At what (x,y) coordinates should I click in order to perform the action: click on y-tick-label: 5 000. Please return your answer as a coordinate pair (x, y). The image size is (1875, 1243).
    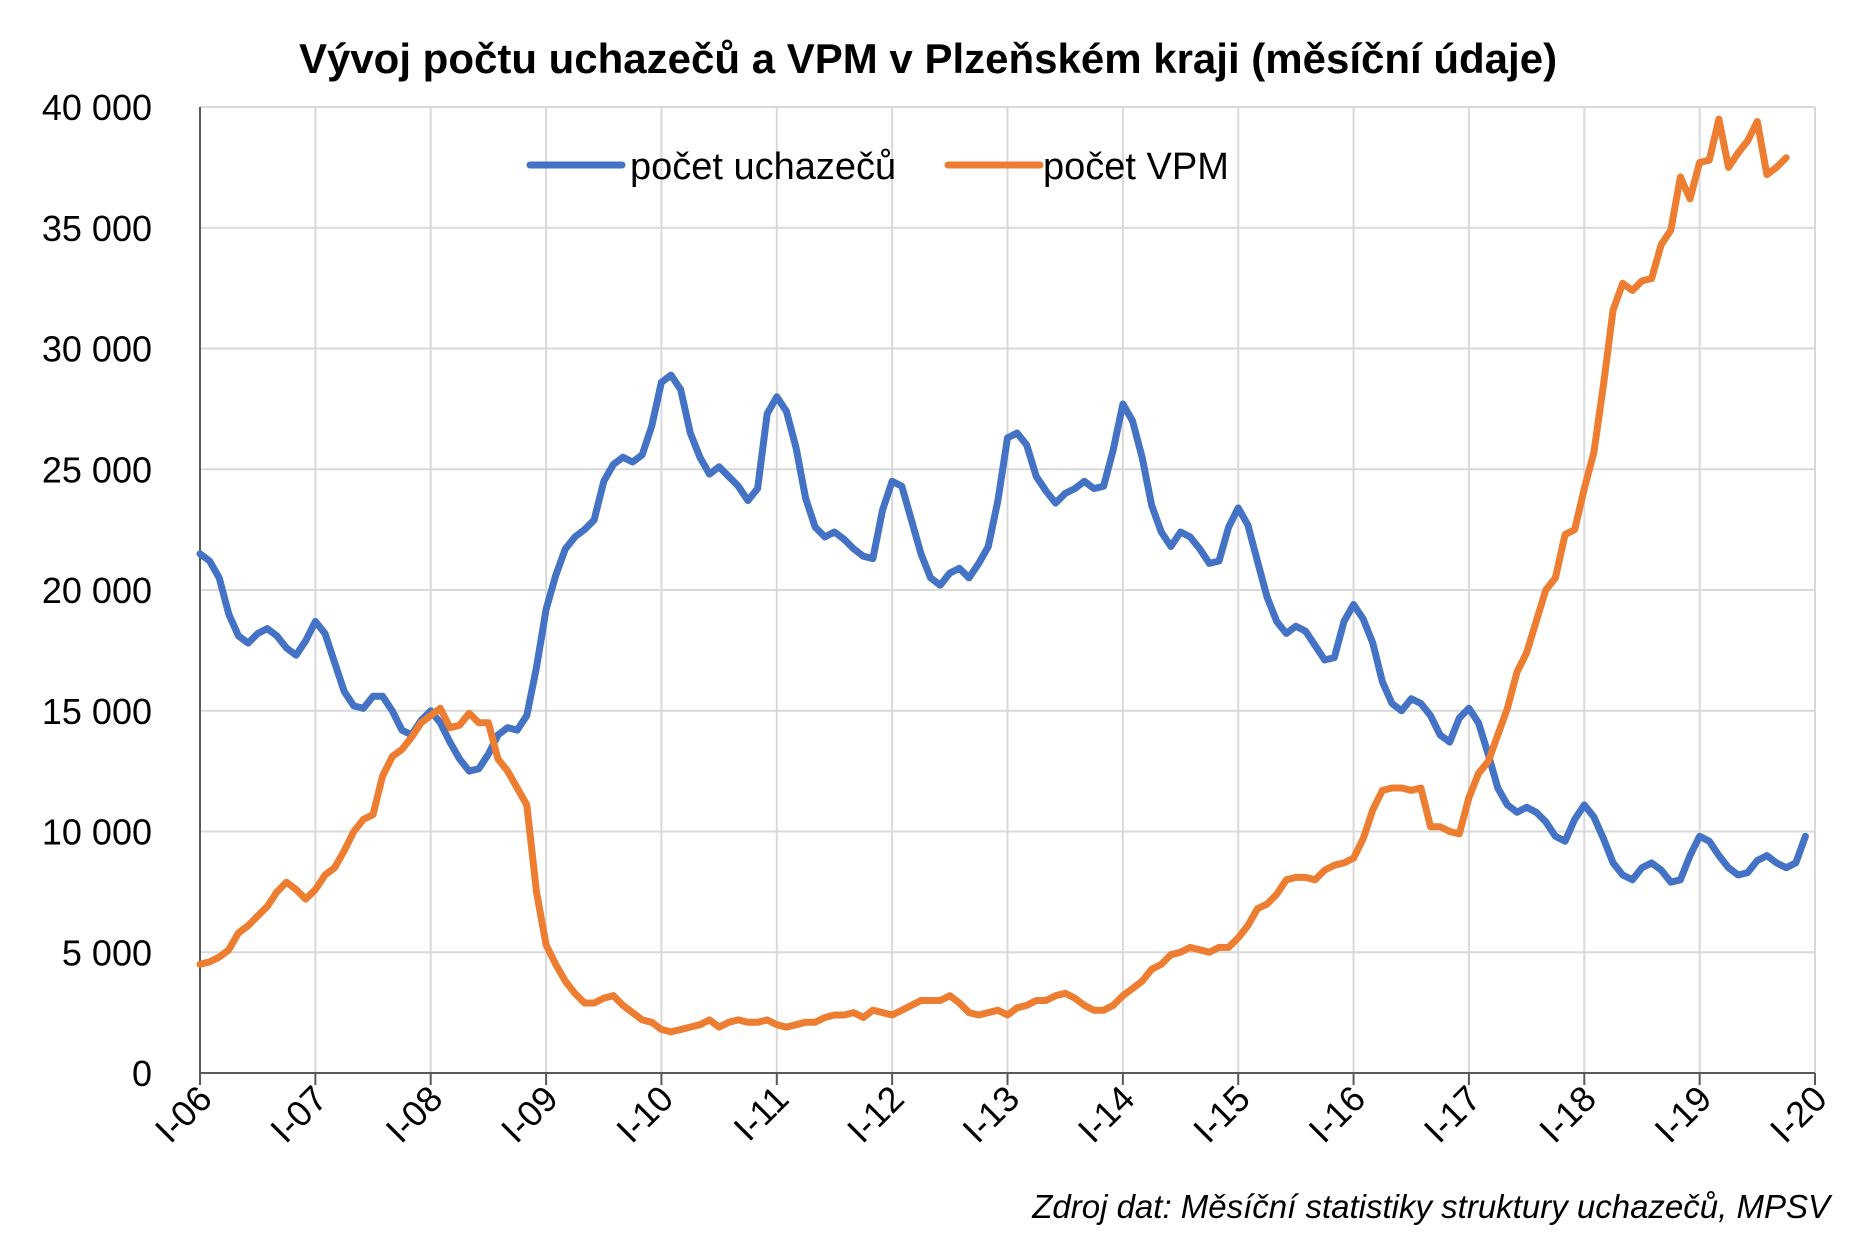
    Looking at the image, I should click on (107, 952).